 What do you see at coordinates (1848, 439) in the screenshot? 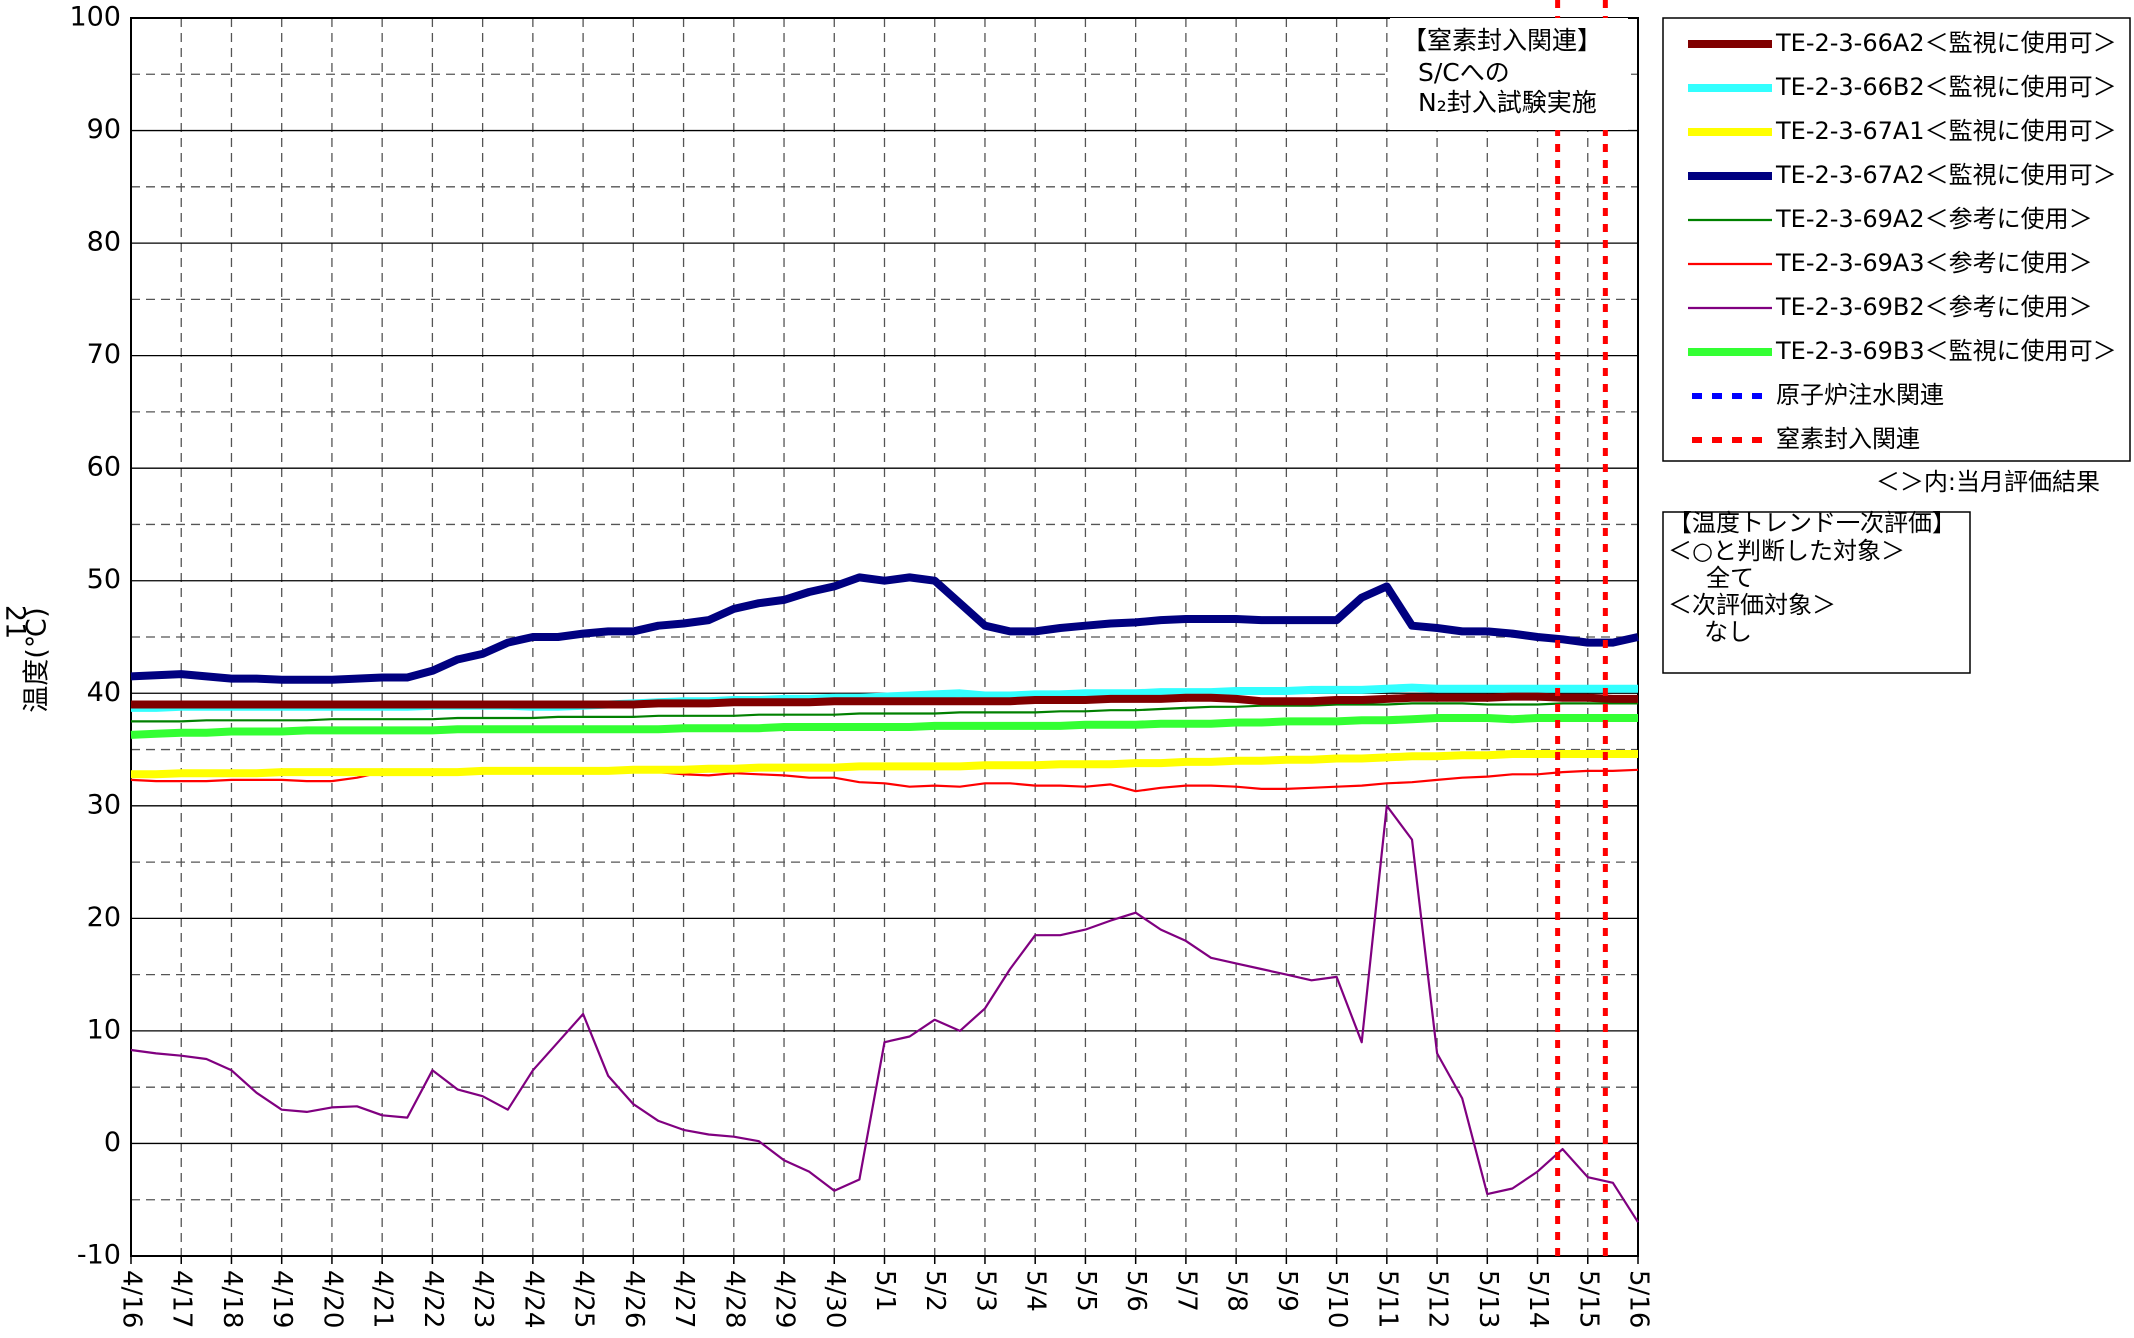
I see `legend-label: 窒素封入関連` at bounding box center [1848, 439].